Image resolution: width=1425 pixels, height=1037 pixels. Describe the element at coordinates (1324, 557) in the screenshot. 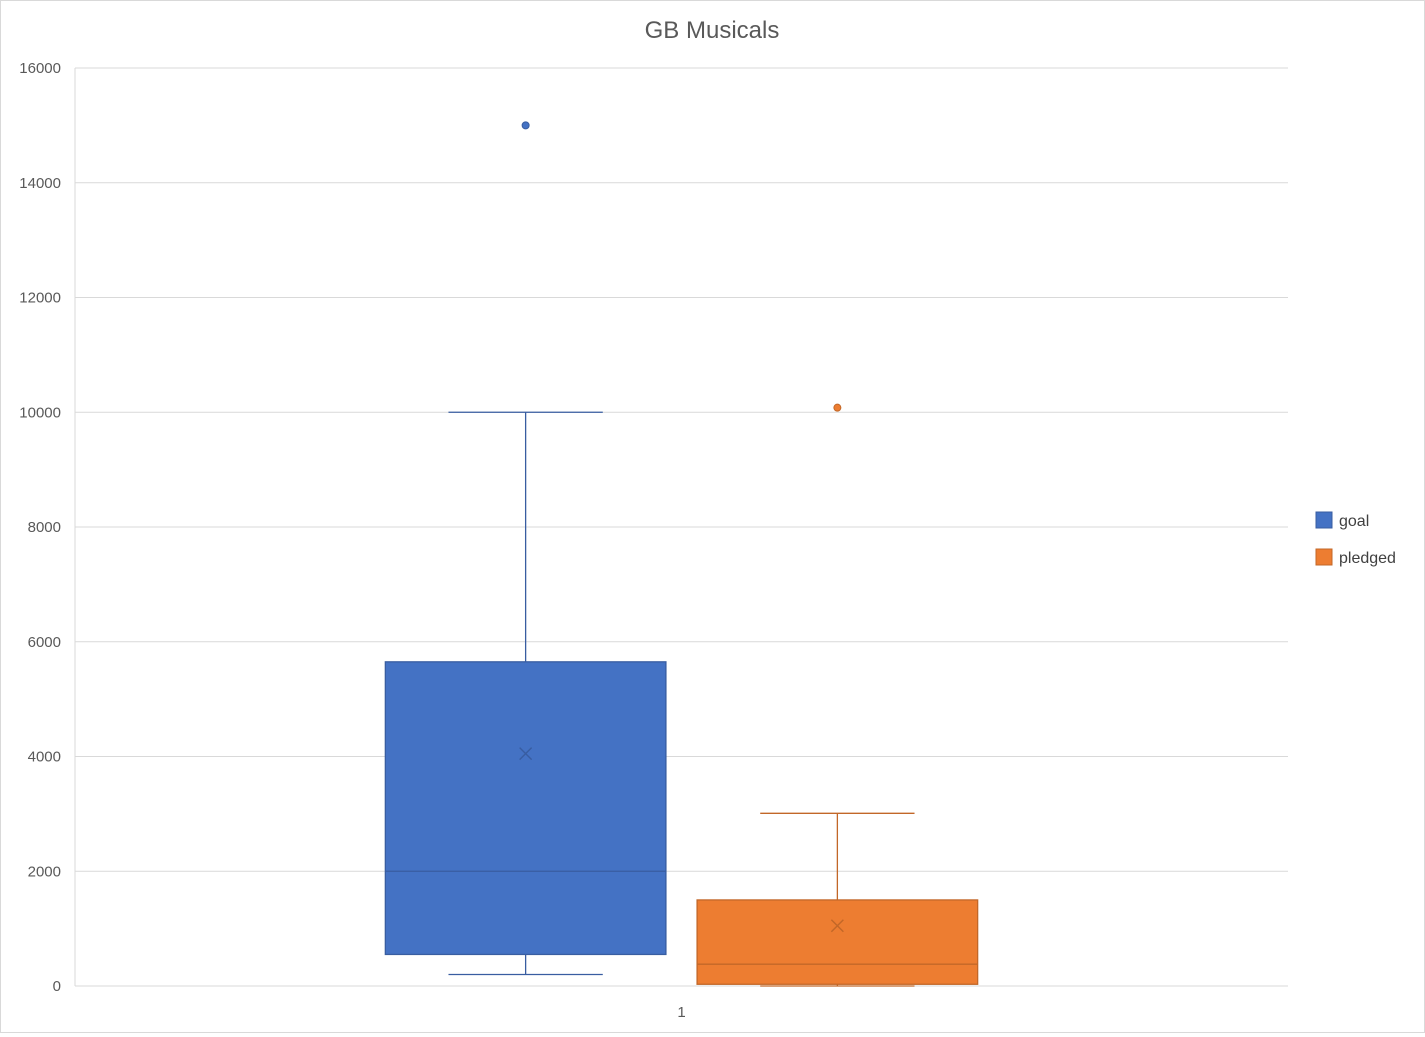

I see `legend-swatch-pledged` at that location.